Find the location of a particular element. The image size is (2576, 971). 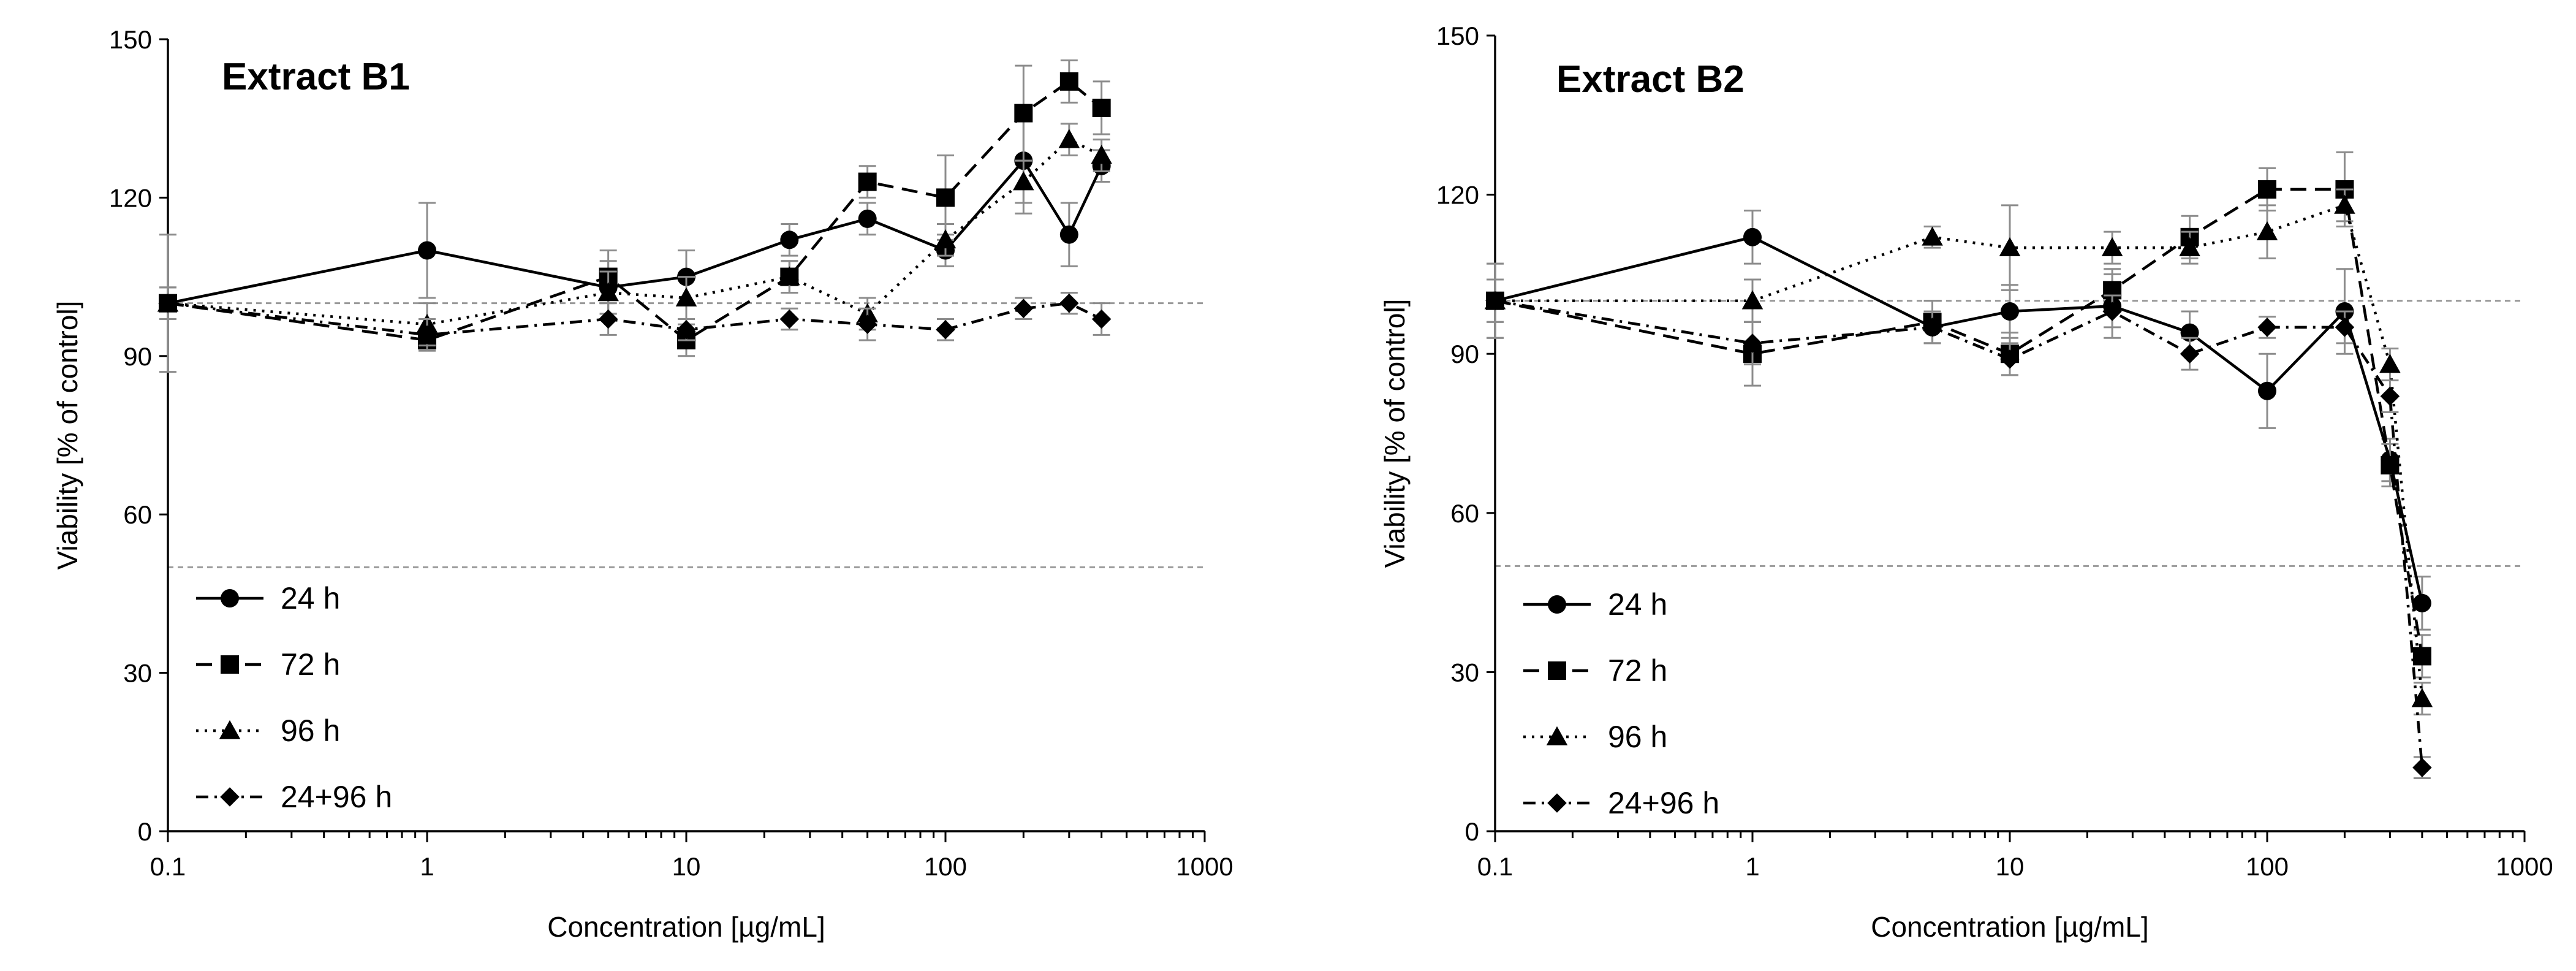

series-72-h is located at coordinates (635, 208).